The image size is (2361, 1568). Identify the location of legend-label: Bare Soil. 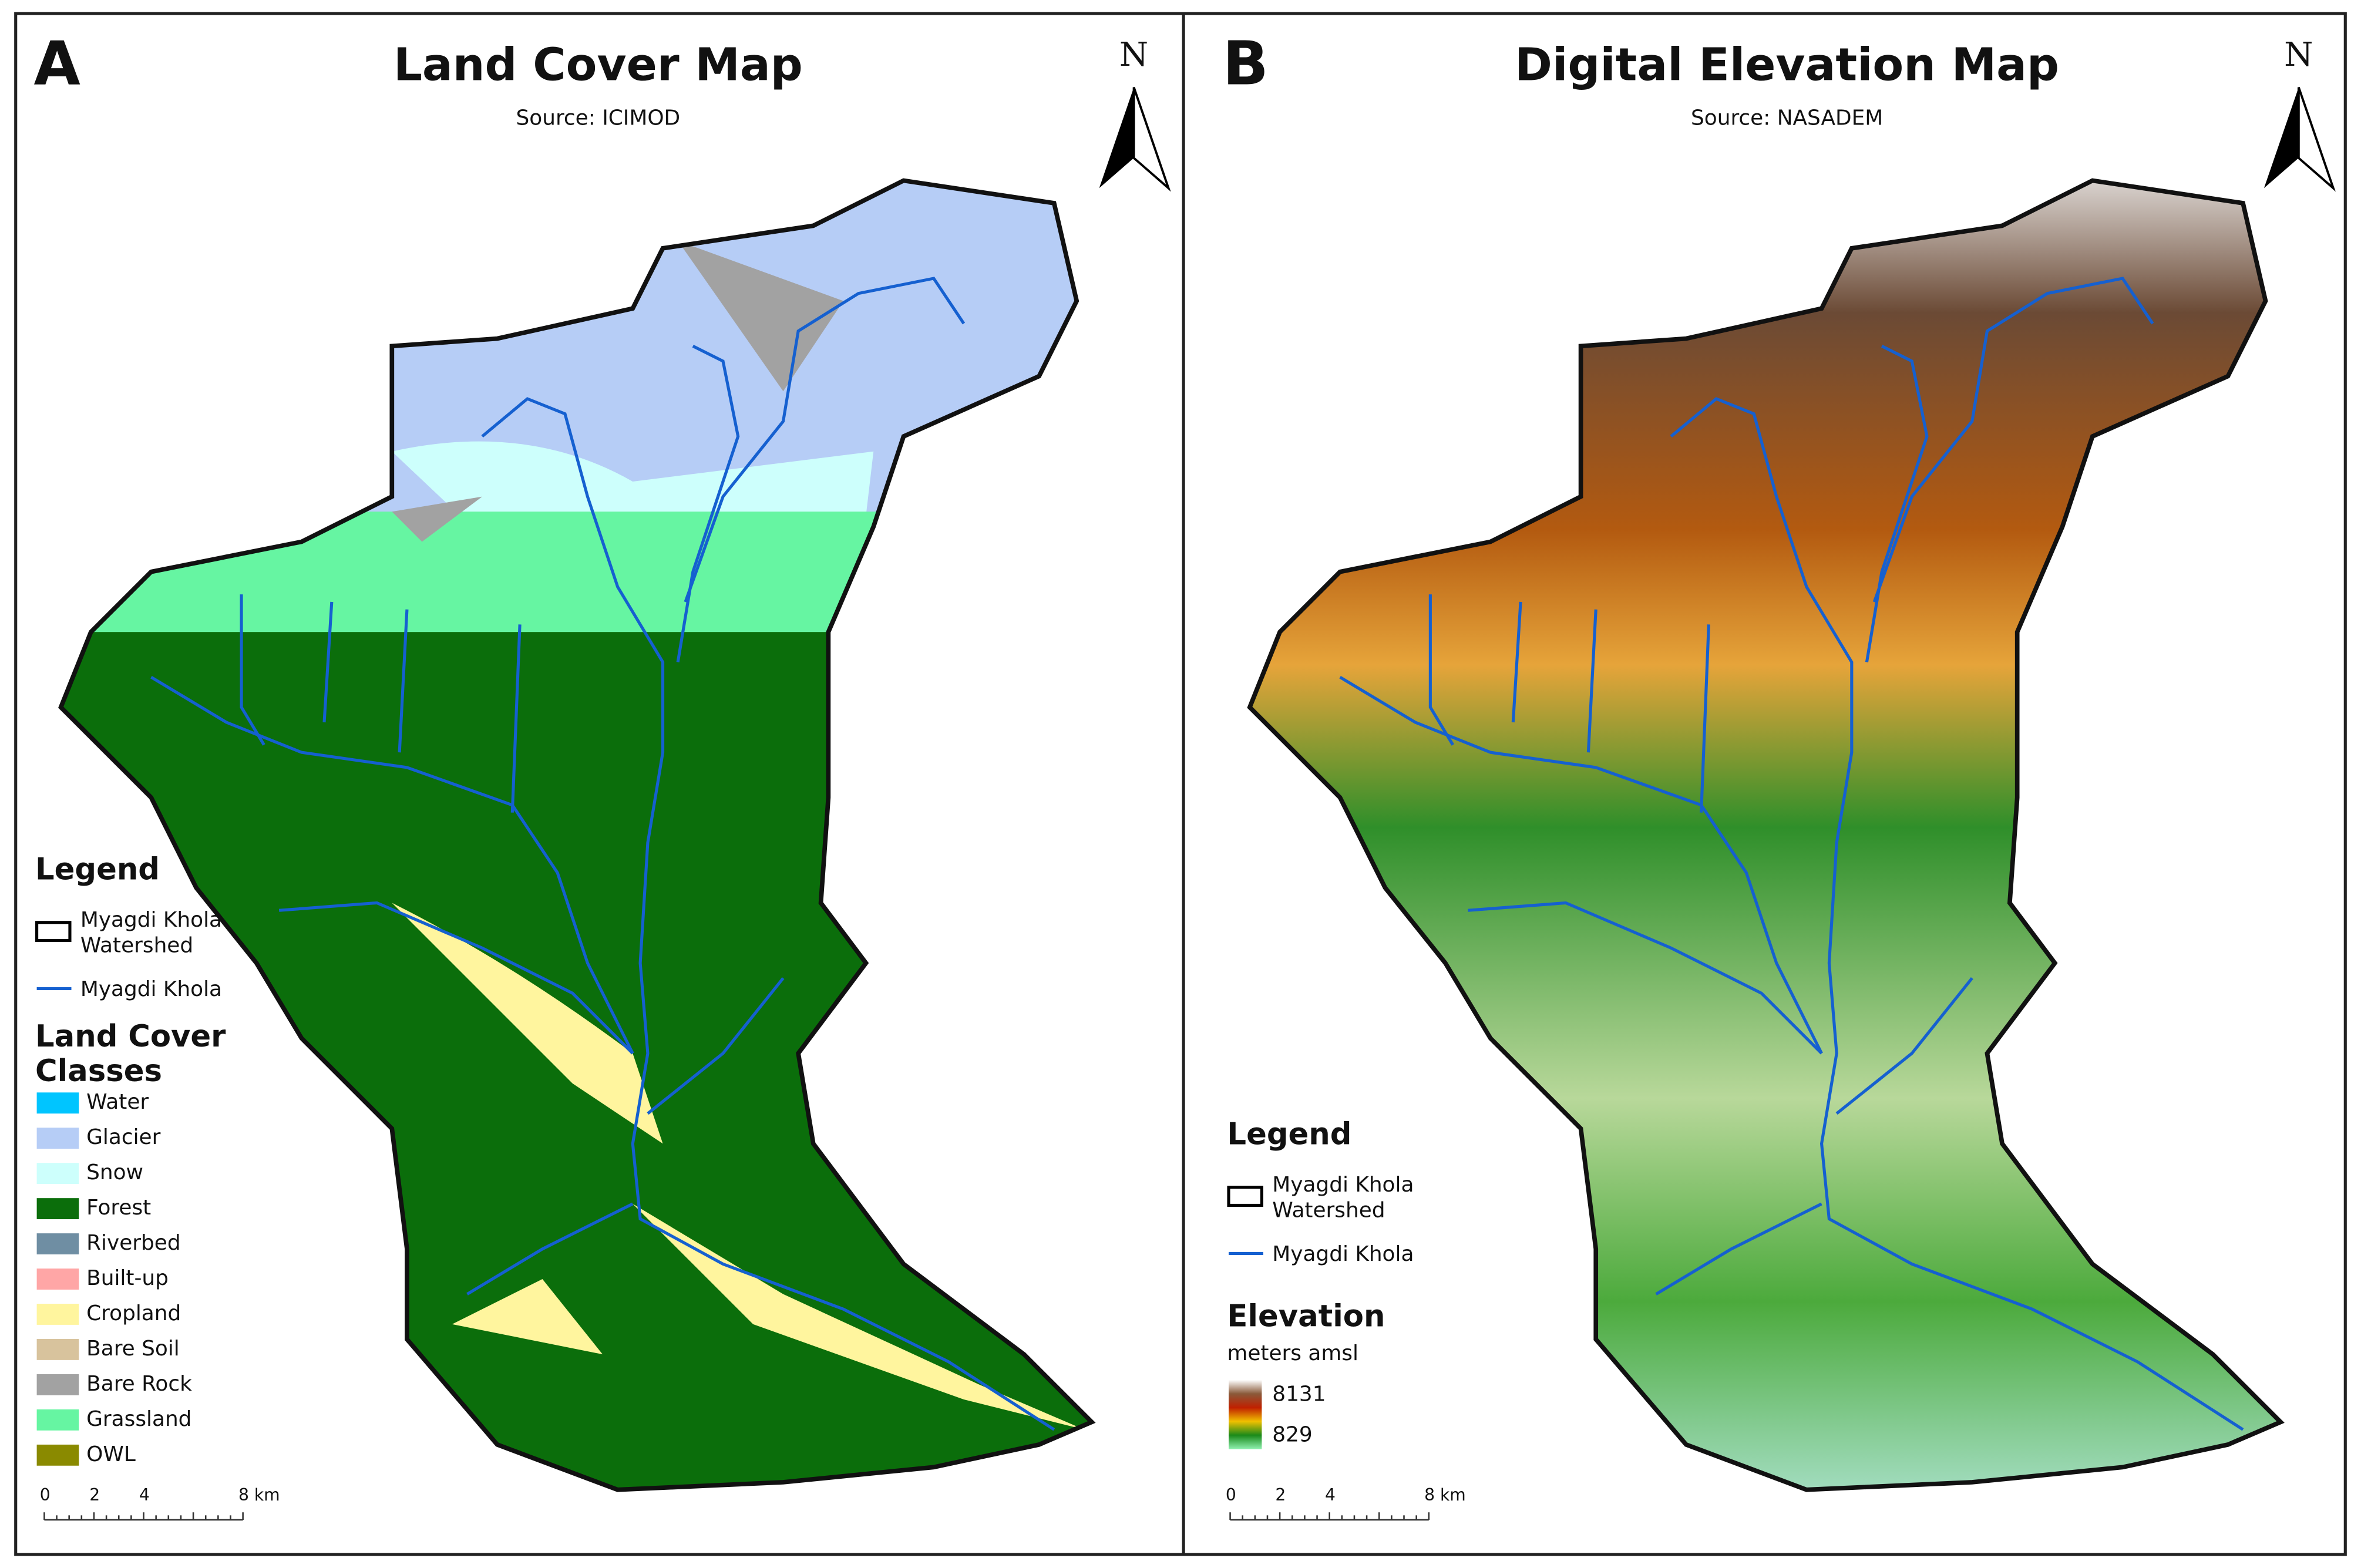
(133, 1349).